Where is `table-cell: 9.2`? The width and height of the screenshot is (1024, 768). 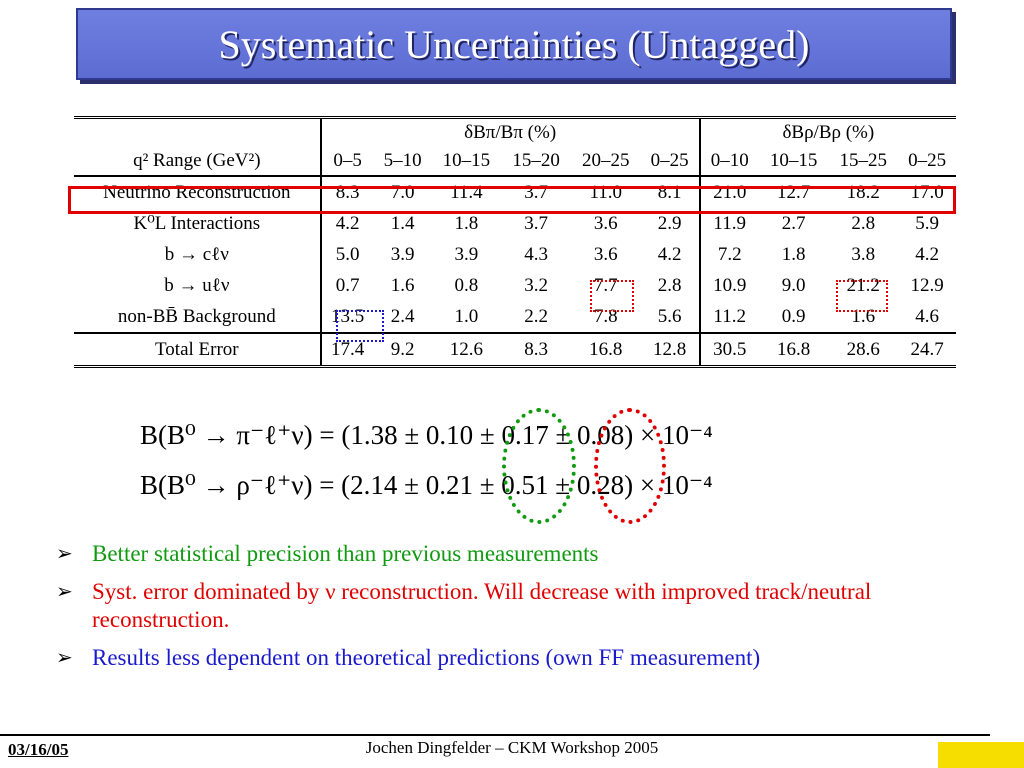 table-cell: 9.2 is located at coordinates (402, 349).